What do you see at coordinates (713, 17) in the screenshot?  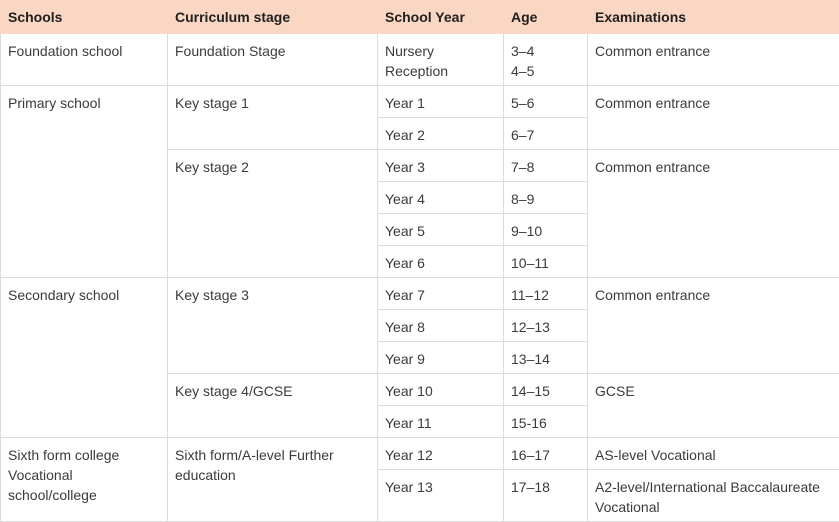 I see `header-examinations: Examinations` at bounding box center [713, 17].